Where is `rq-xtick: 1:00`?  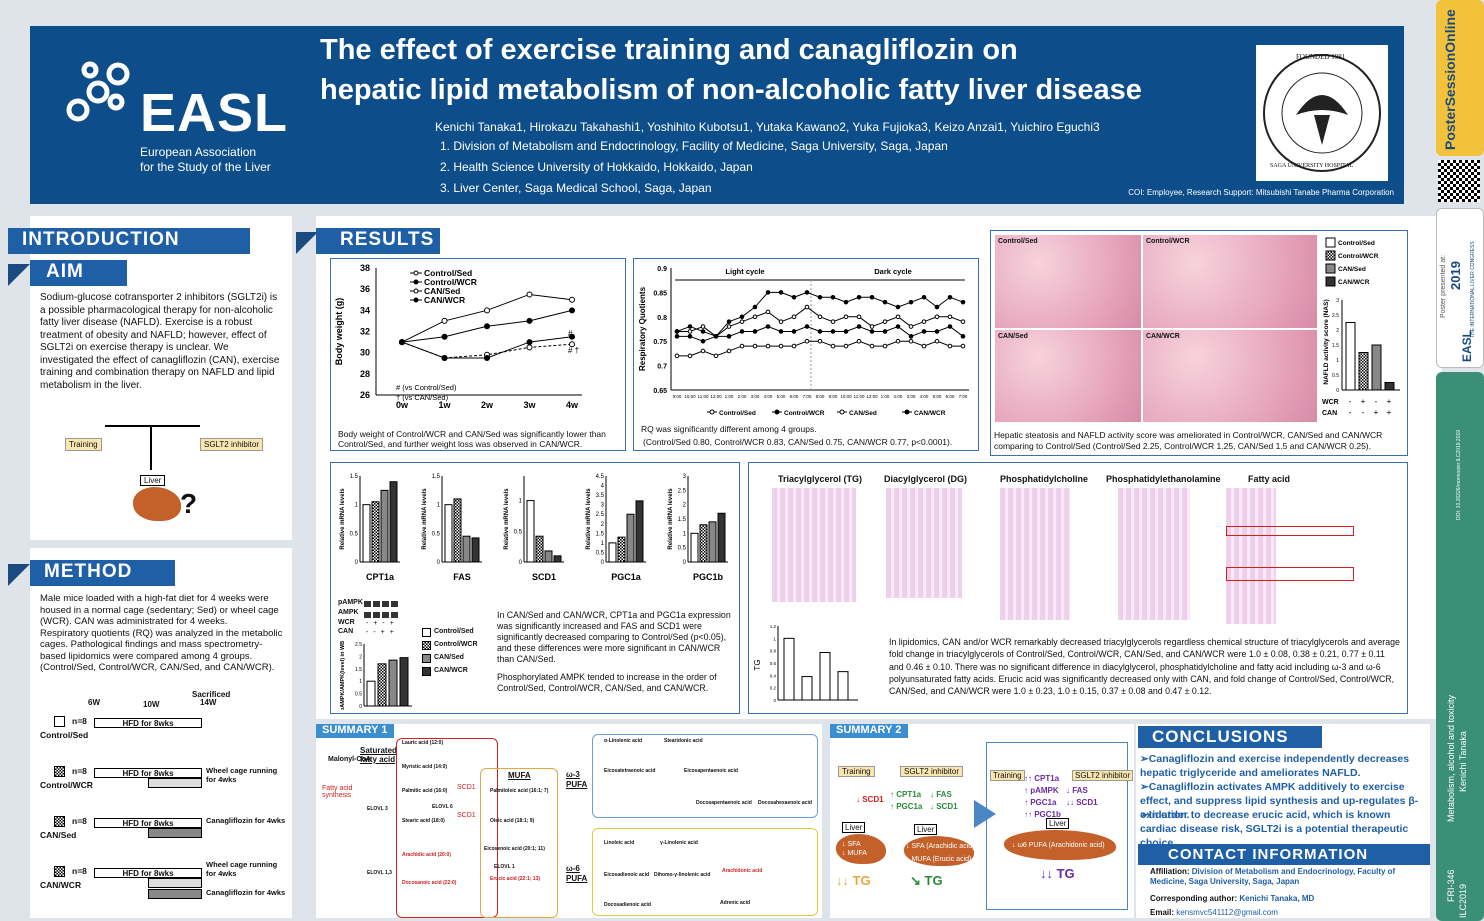
rq-xtick: 1:00 is located at coordinates (729, 396).